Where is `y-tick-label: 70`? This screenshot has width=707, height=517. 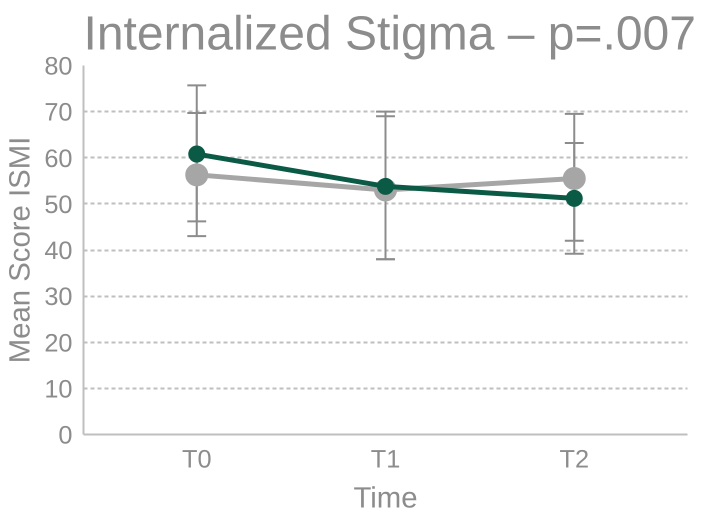
y-tick-label: 70 is located at coordinates (58, 112).